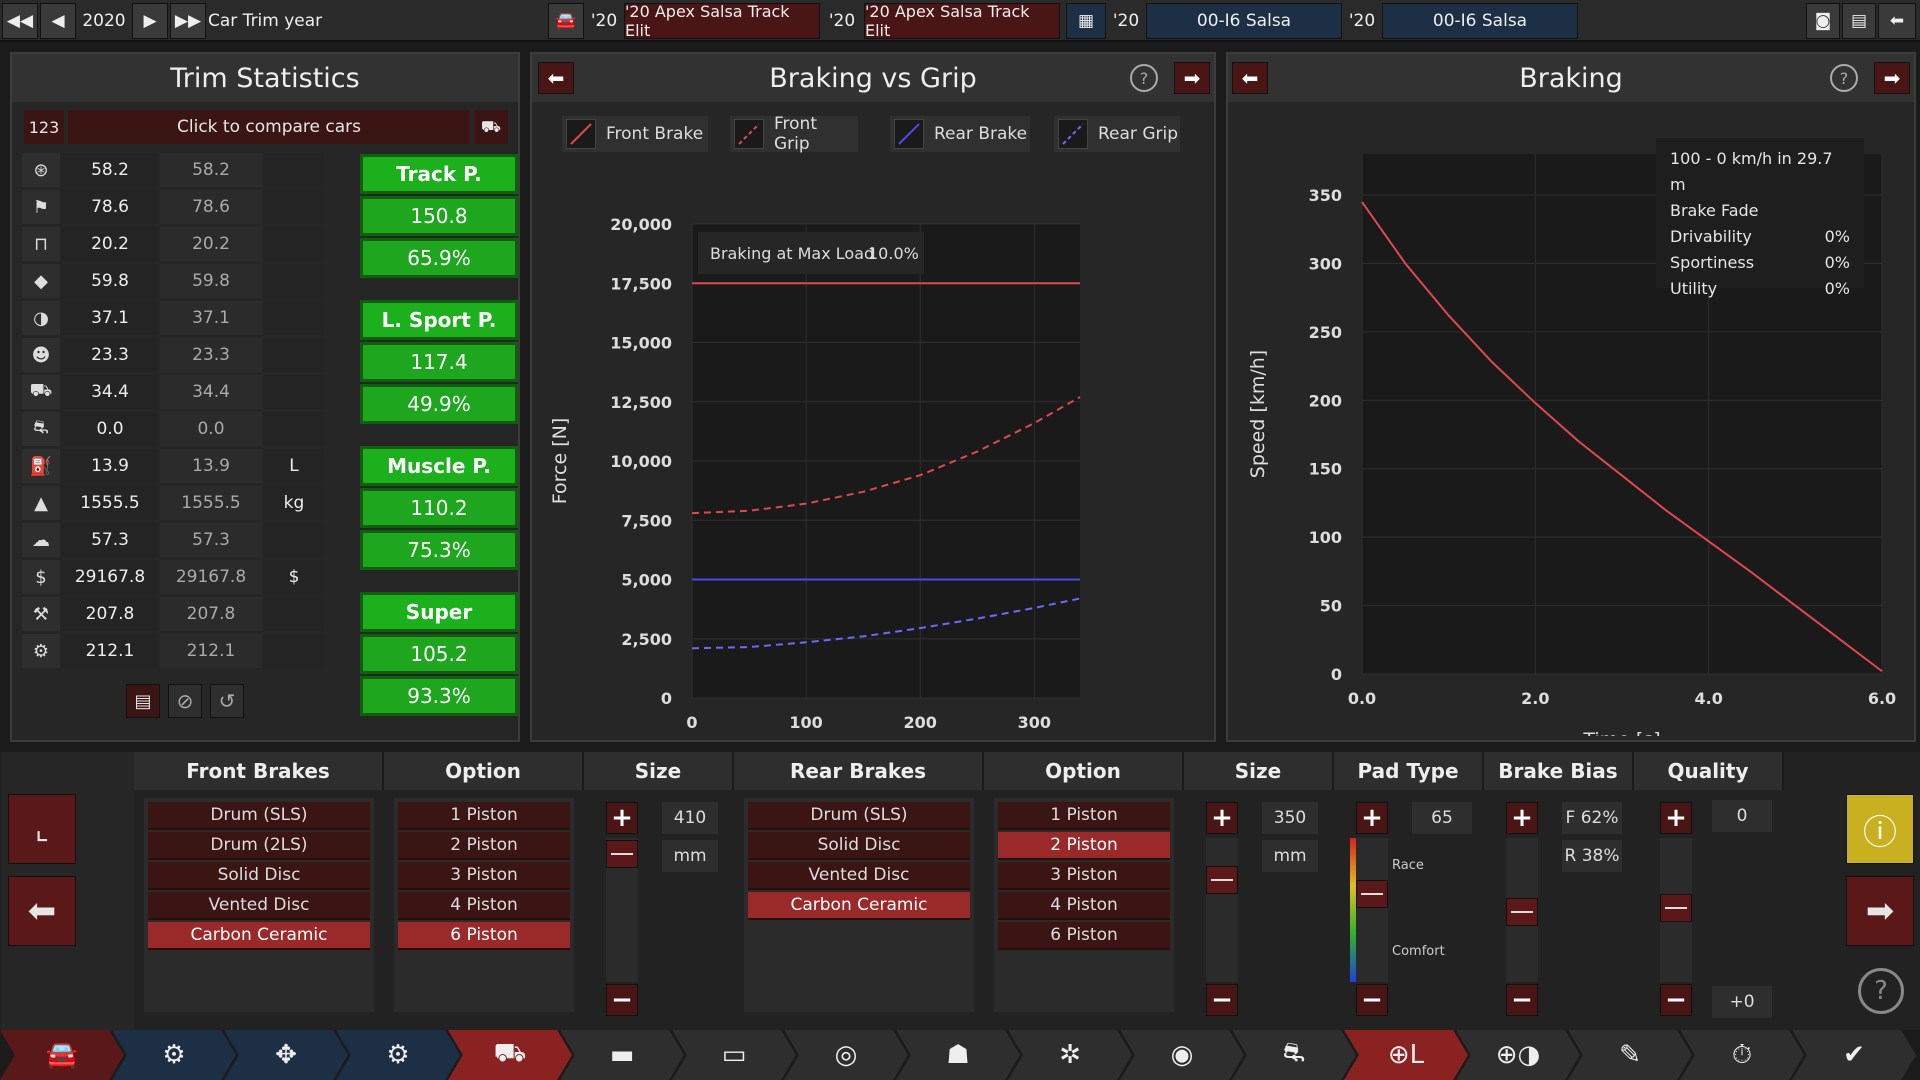 This screenshot has height=1080, width=1920. Describe the element at coordinates (859, 816) in the screenshot. I see `rear-brake-option: Drum (SLS)` at that location.